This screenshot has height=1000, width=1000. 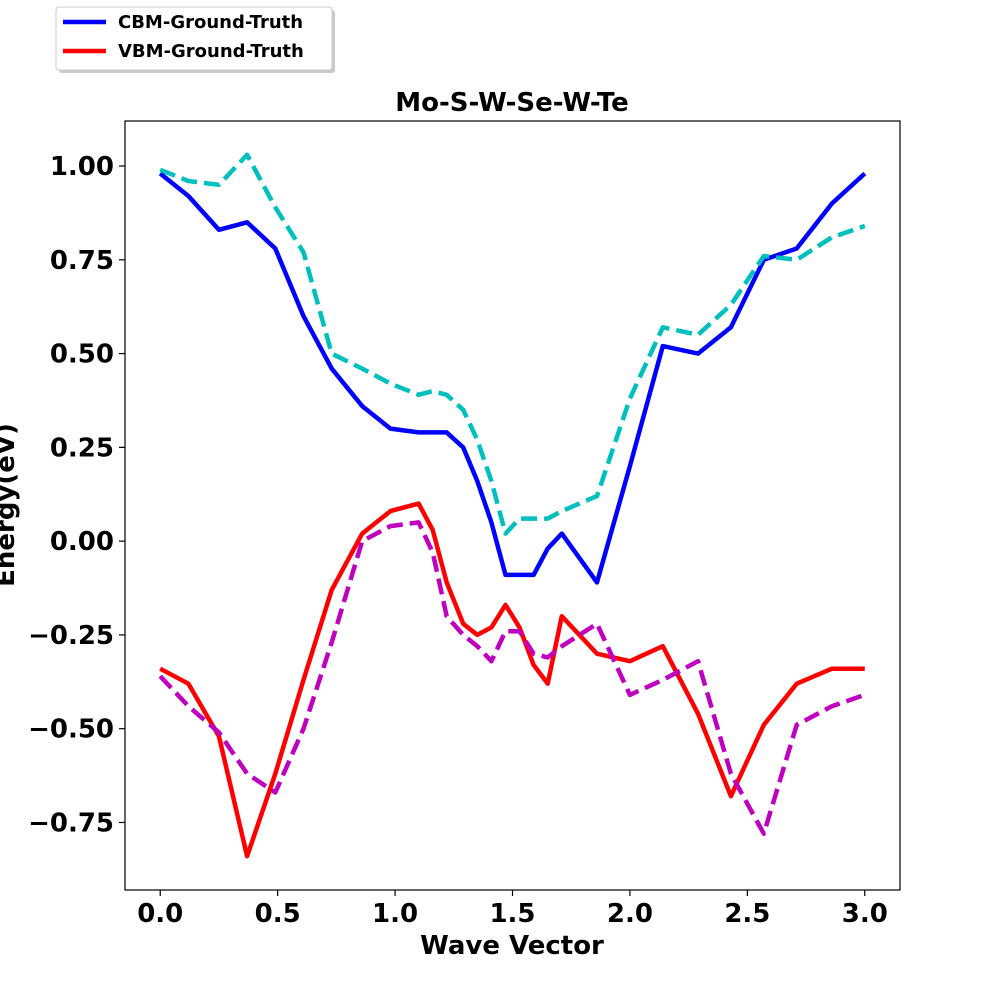 What do you see at coordinates (865, 914) in the screenshot?
I see `x-tick-label: 3.0` at bounding box center [865, 914].